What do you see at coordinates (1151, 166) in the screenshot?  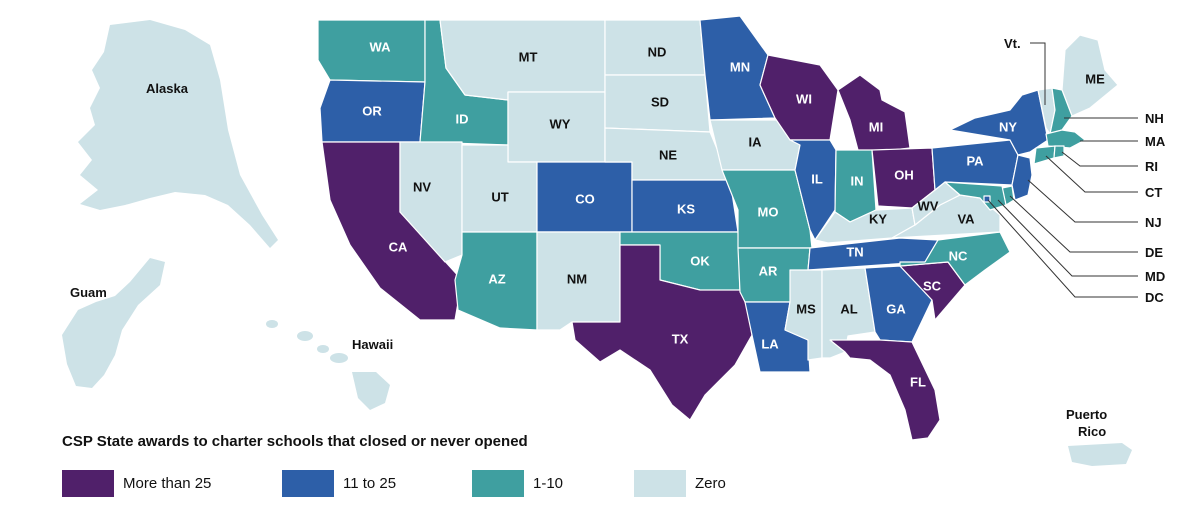 I see `label-ri: RI` at bounding box center [1151, 166].